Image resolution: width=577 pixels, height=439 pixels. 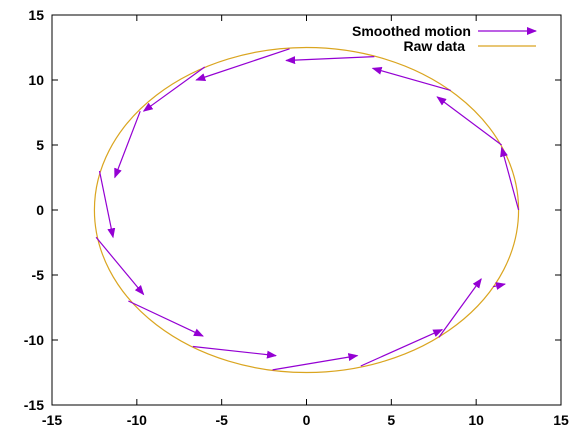 I want to click on x-tick-label: -5, so click(x=221, y=420).